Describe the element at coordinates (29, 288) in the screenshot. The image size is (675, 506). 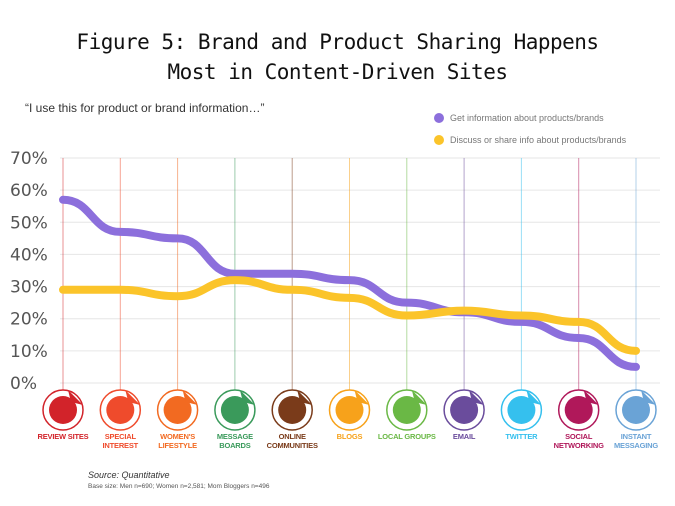
I see `y-tick-label: 30%` at that location.